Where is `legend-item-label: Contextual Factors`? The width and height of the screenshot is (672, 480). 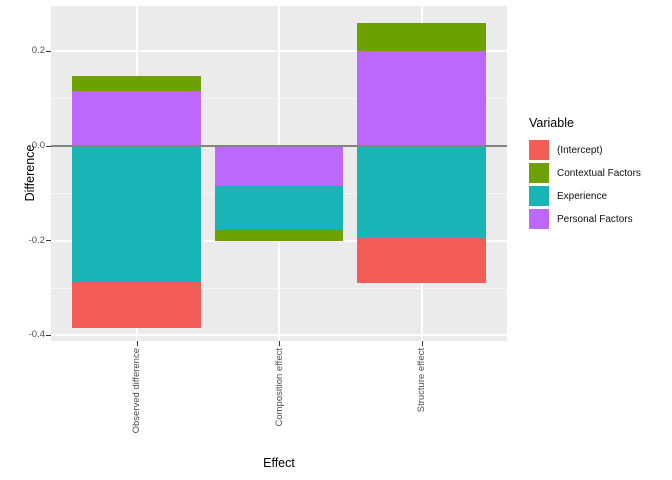 legend-item-label: Contextual Factors is located at coordinates (599, 173).